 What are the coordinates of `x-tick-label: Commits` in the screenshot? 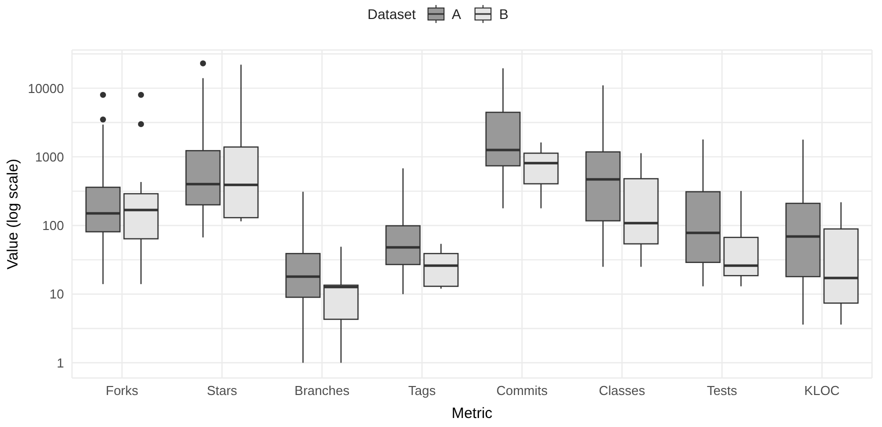 It's located at (522, 390).